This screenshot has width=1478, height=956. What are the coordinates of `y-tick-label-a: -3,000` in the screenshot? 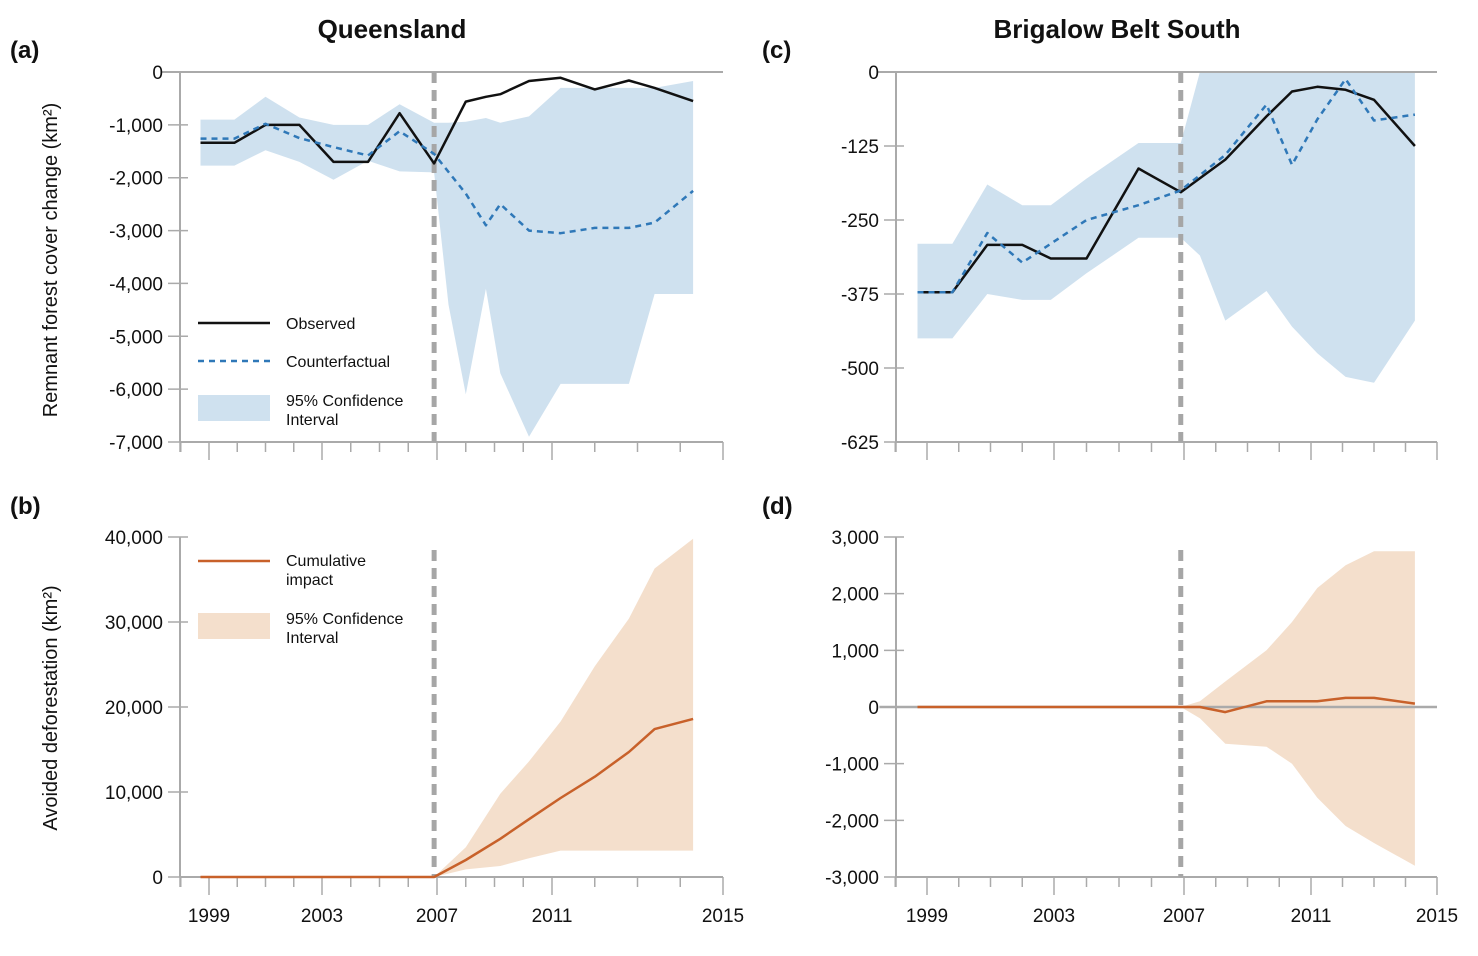 It's located at (136, 232).